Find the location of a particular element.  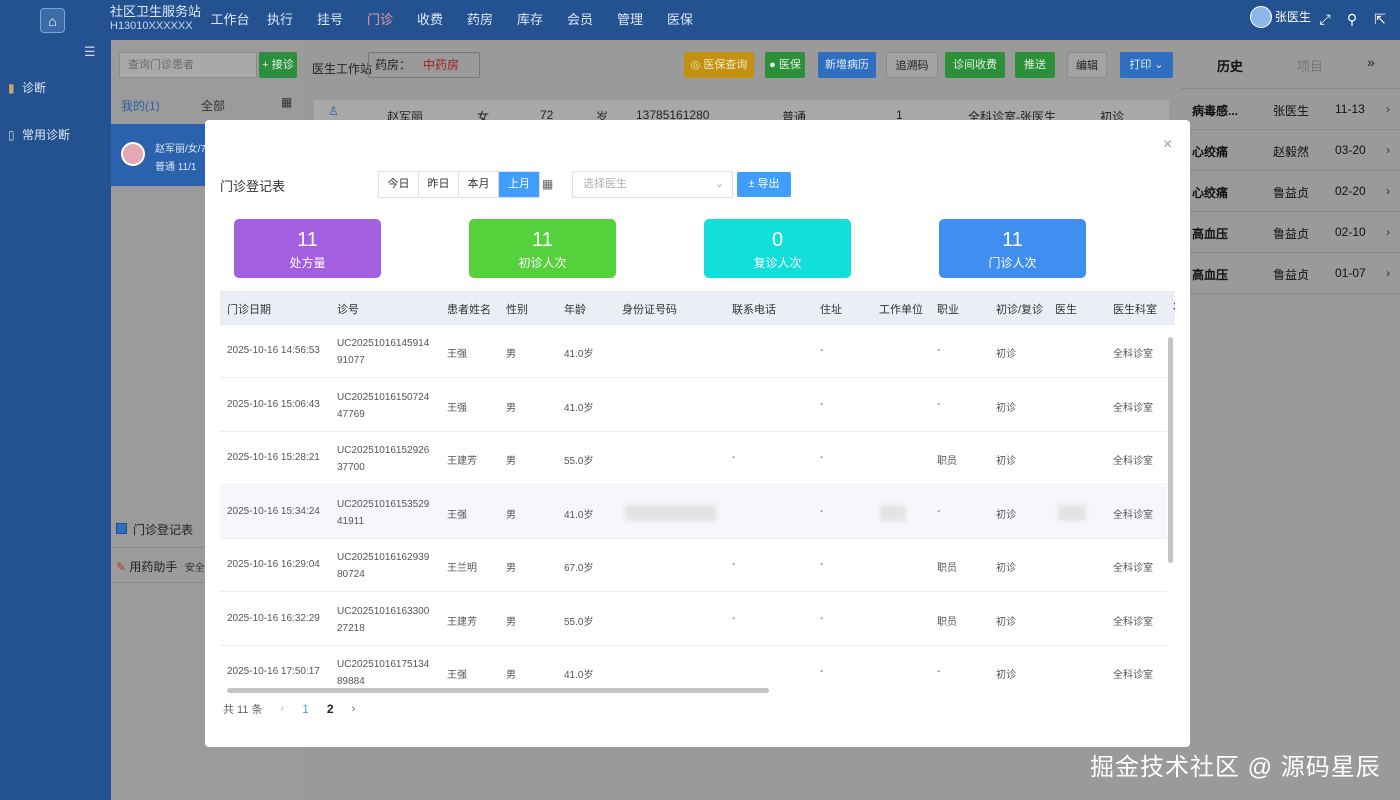

column-header: 工作单位 is located at coordinates (901, 310).